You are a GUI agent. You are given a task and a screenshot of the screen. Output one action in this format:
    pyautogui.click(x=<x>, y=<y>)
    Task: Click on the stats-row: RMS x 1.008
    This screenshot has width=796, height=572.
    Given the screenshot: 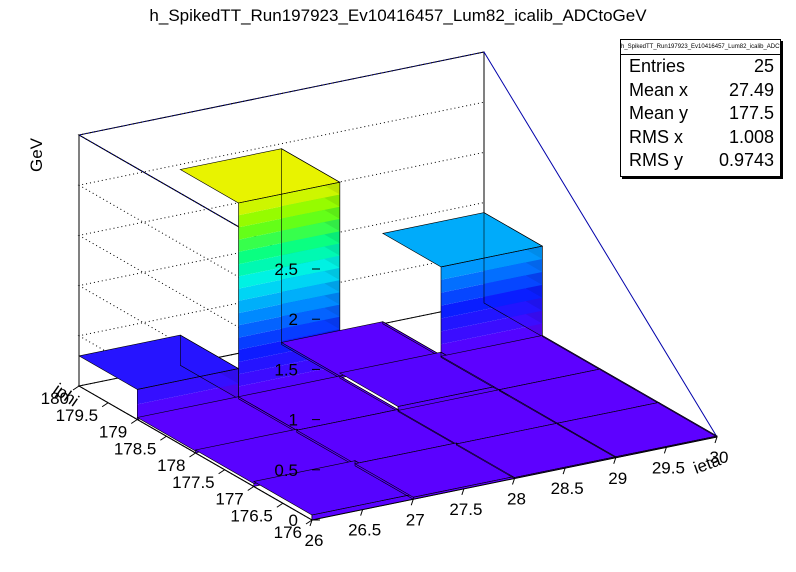 What is the action you would take?
    pyautogui.click(x=700, y=138)
    